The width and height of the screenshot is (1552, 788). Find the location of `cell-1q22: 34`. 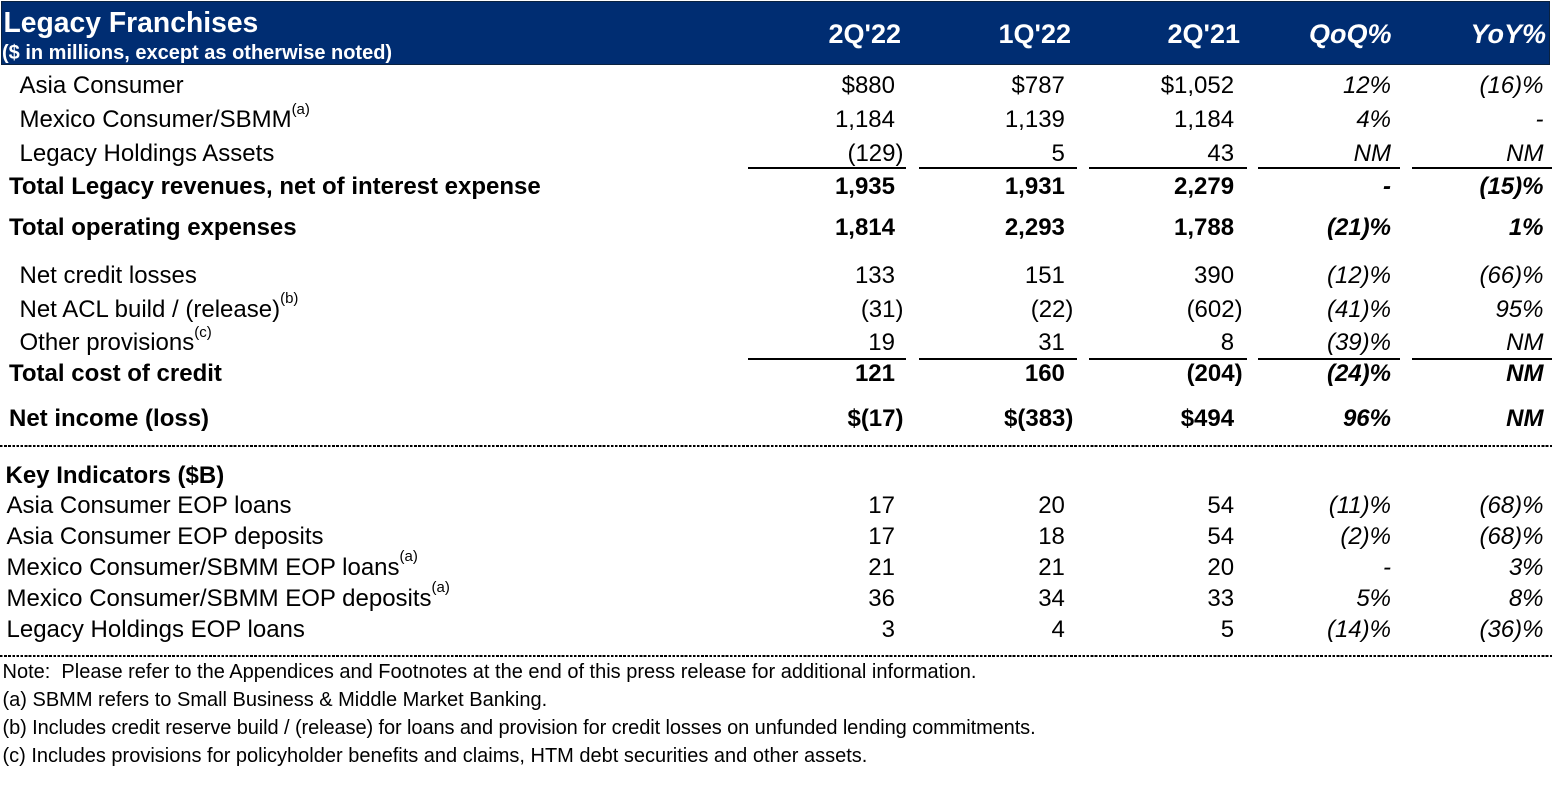

cell-1q22: 34 is located at coordinates (1051, 598).